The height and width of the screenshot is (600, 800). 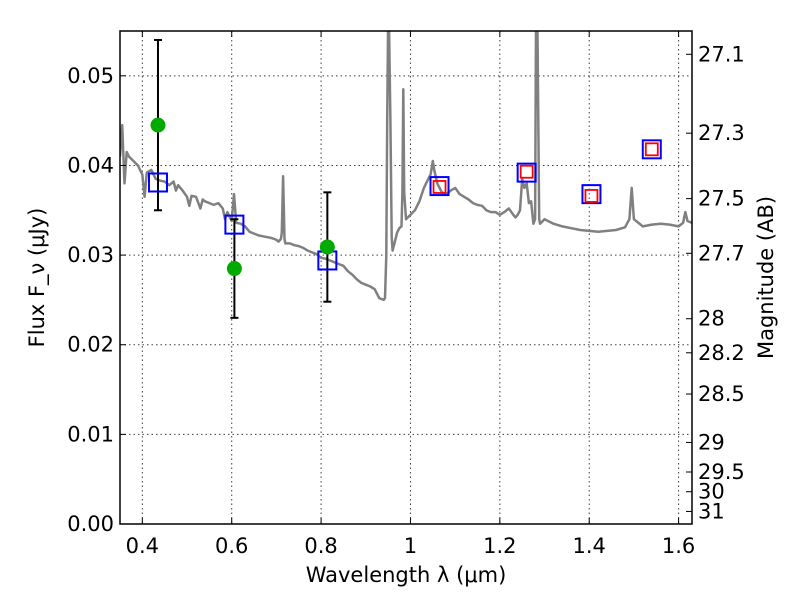 I want to click on x-tick-label: 1, so click(x=410, y=546).